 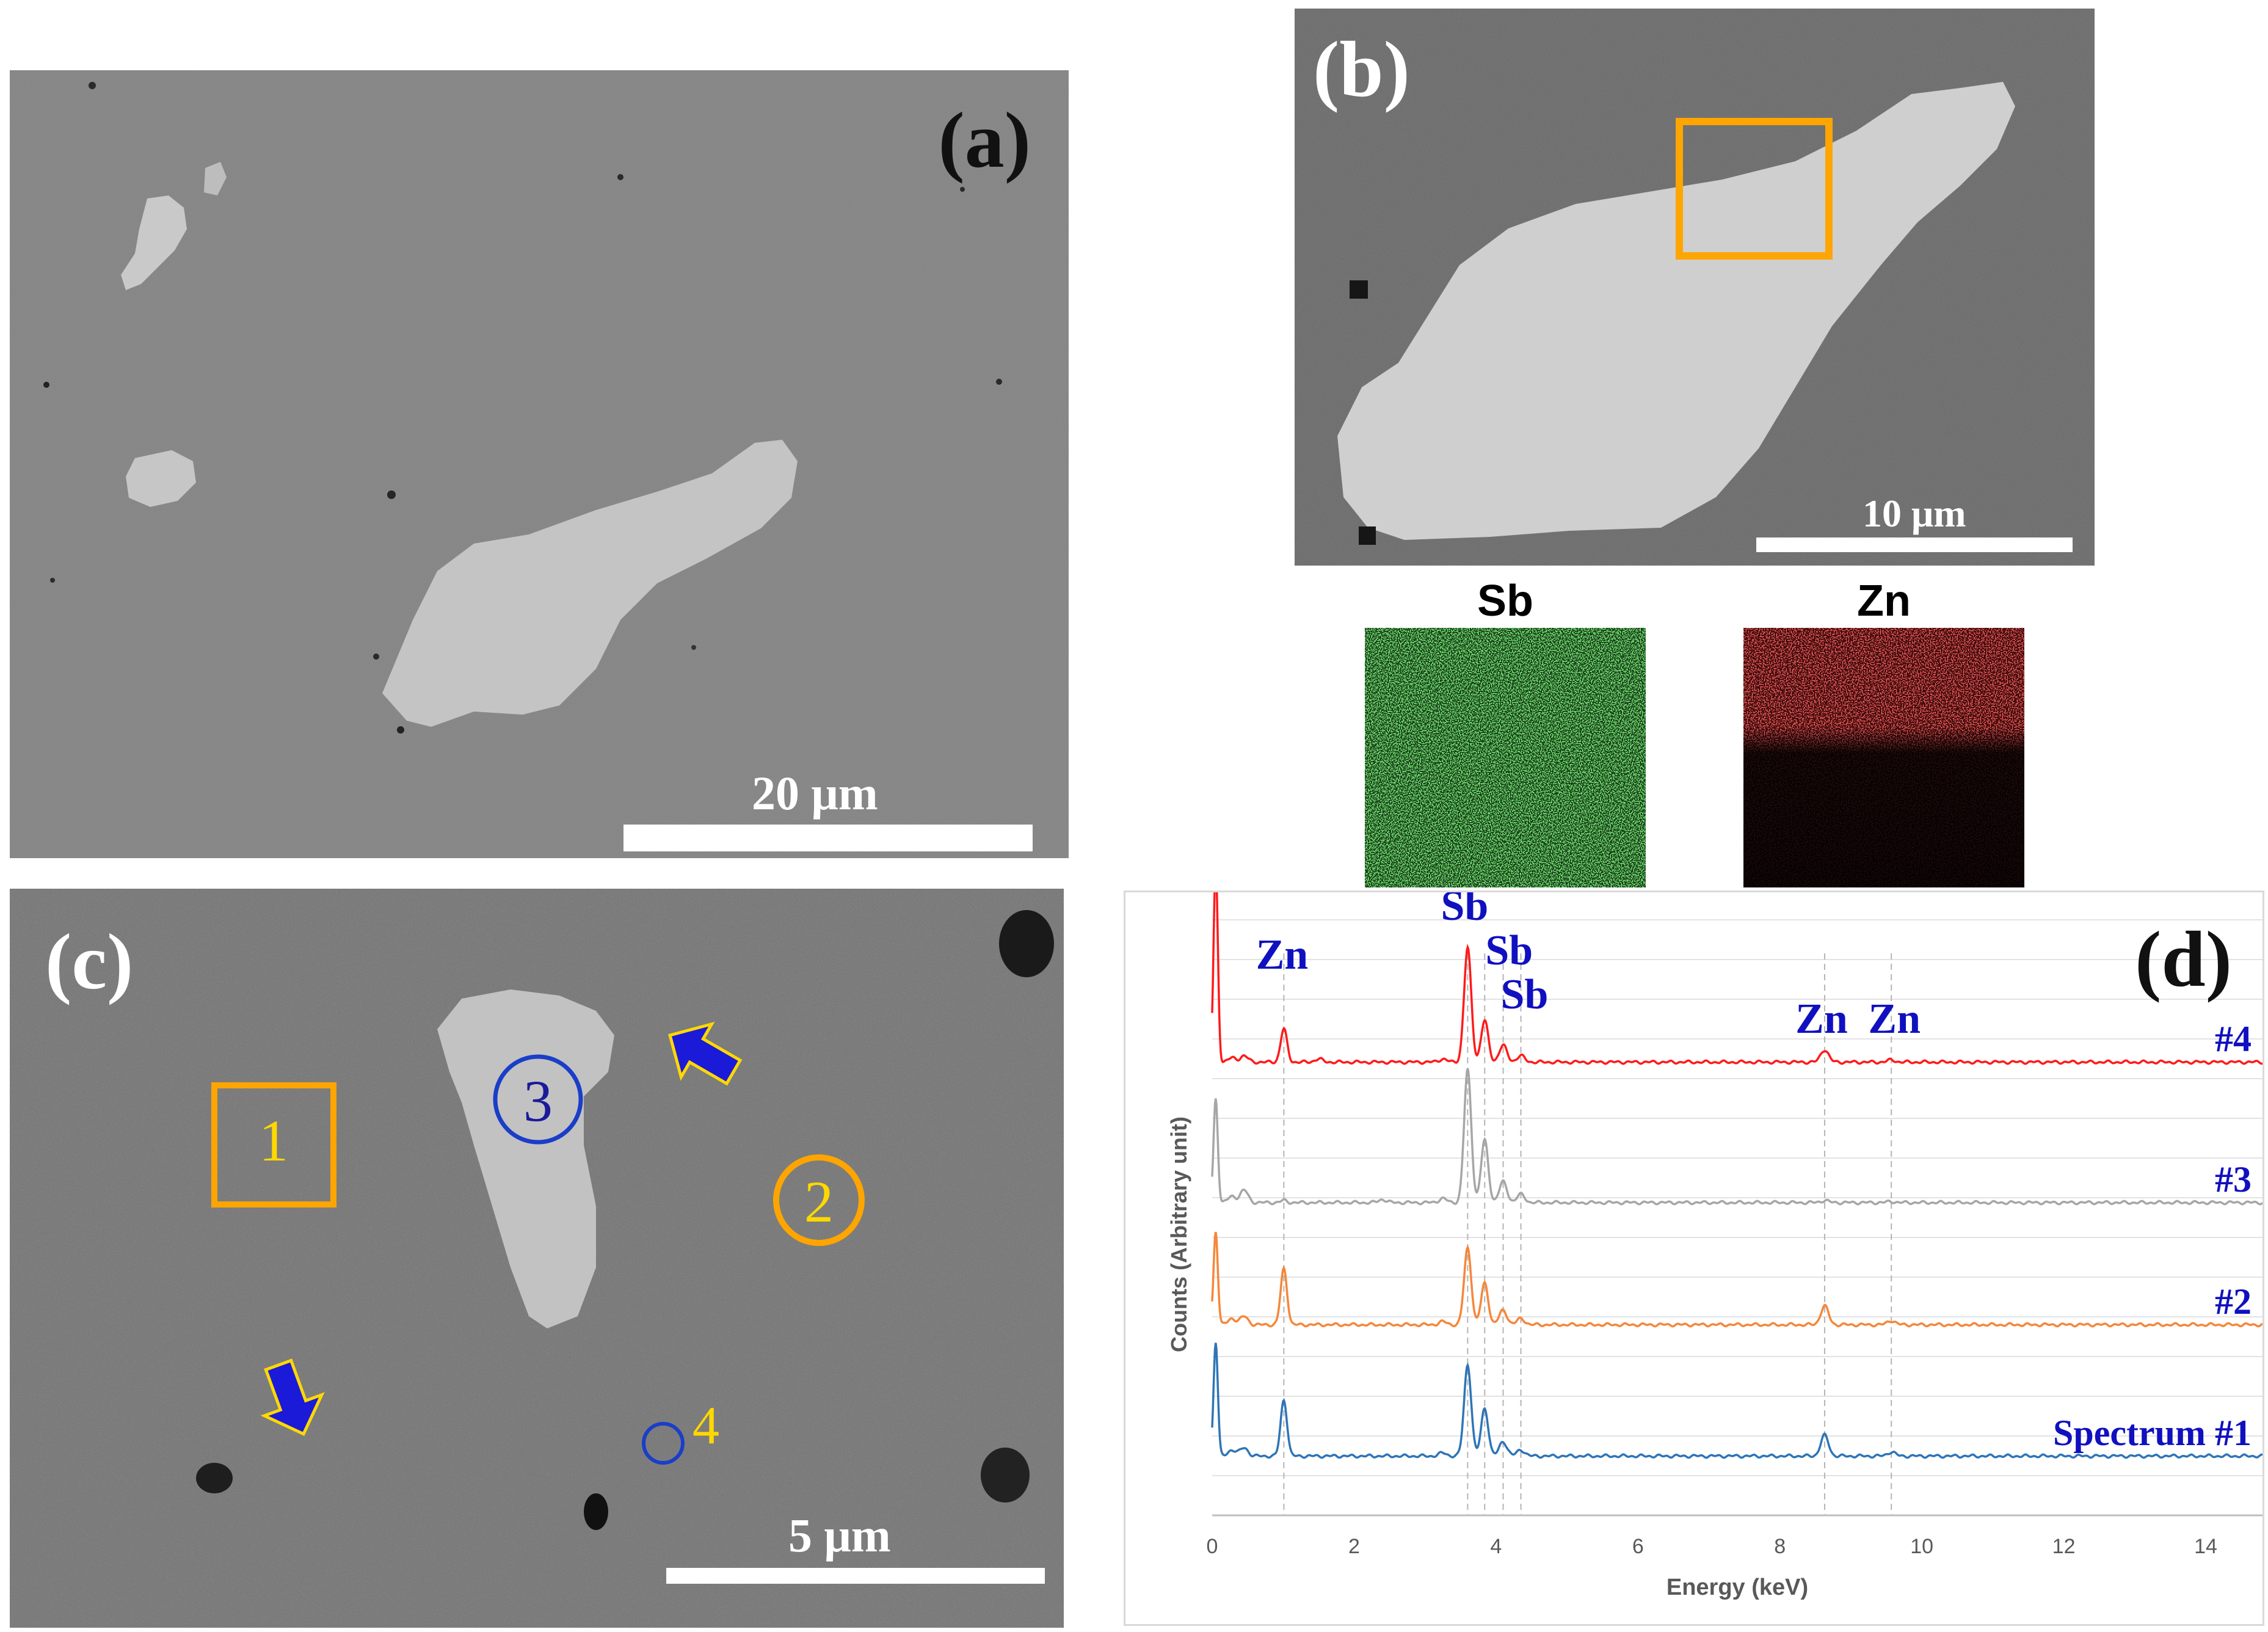 I want to click on scale-bar-b, so click(x=1915, y=544).